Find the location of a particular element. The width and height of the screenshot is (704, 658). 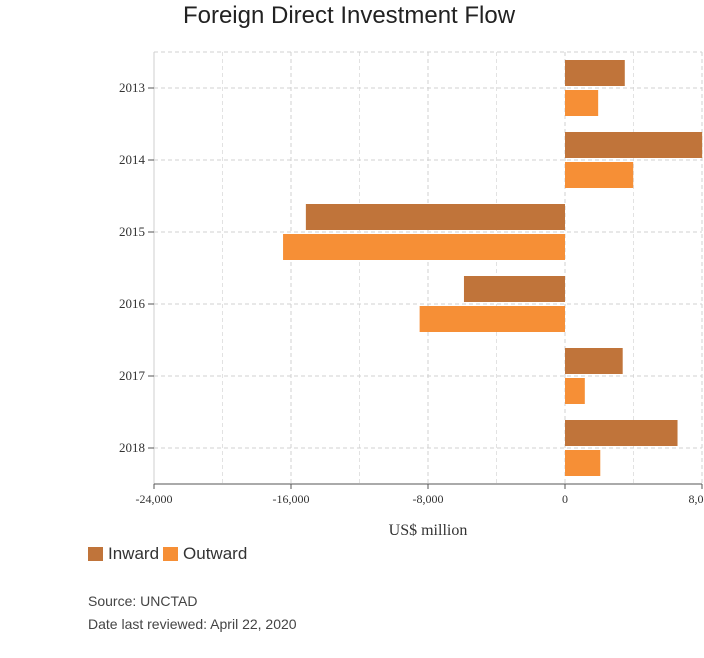

bar-outward-2015 is located at coordinates (424, 247).